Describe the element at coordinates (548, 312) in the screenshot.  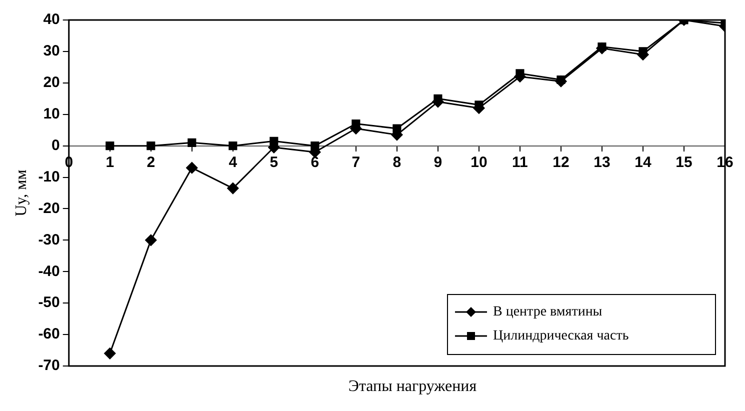
I see `legend-label: В центре вмятины` at that location.